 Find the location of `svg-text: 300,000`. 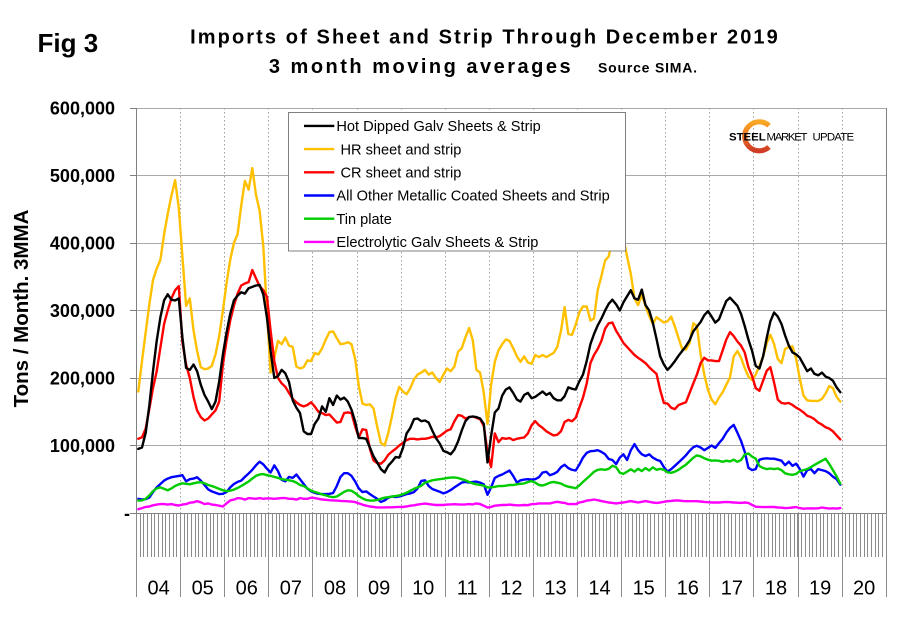

svg-text: 300,000 is located at coordinates (82, 311).